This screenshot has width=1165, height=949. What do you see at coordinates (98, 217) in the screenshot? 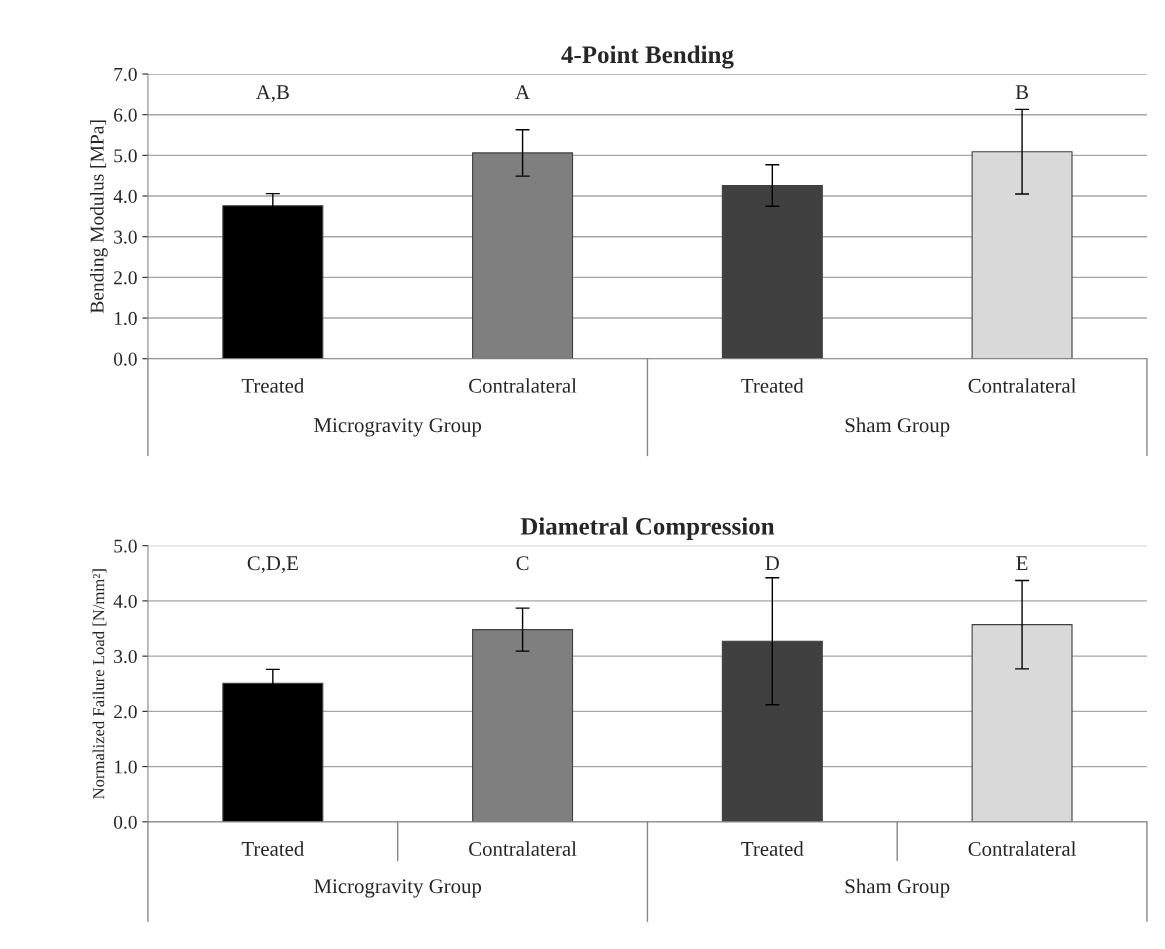
I see `y-axis-title: Bending Modulus [MPa]` at bounding box center [98, 217].